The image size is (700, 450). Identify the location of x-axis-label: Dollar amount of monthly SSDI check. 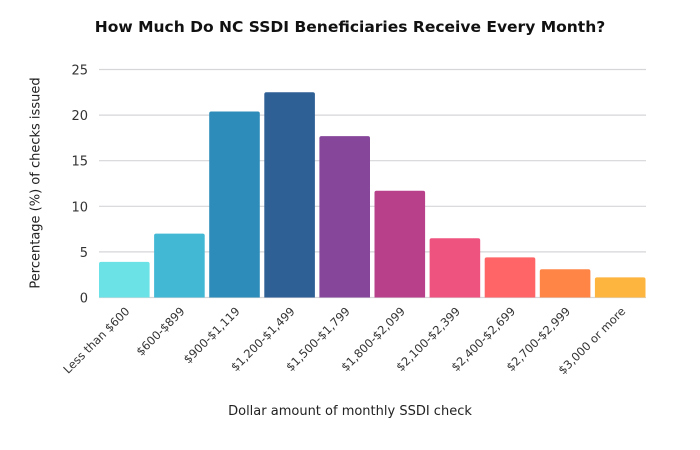
(350, 411).